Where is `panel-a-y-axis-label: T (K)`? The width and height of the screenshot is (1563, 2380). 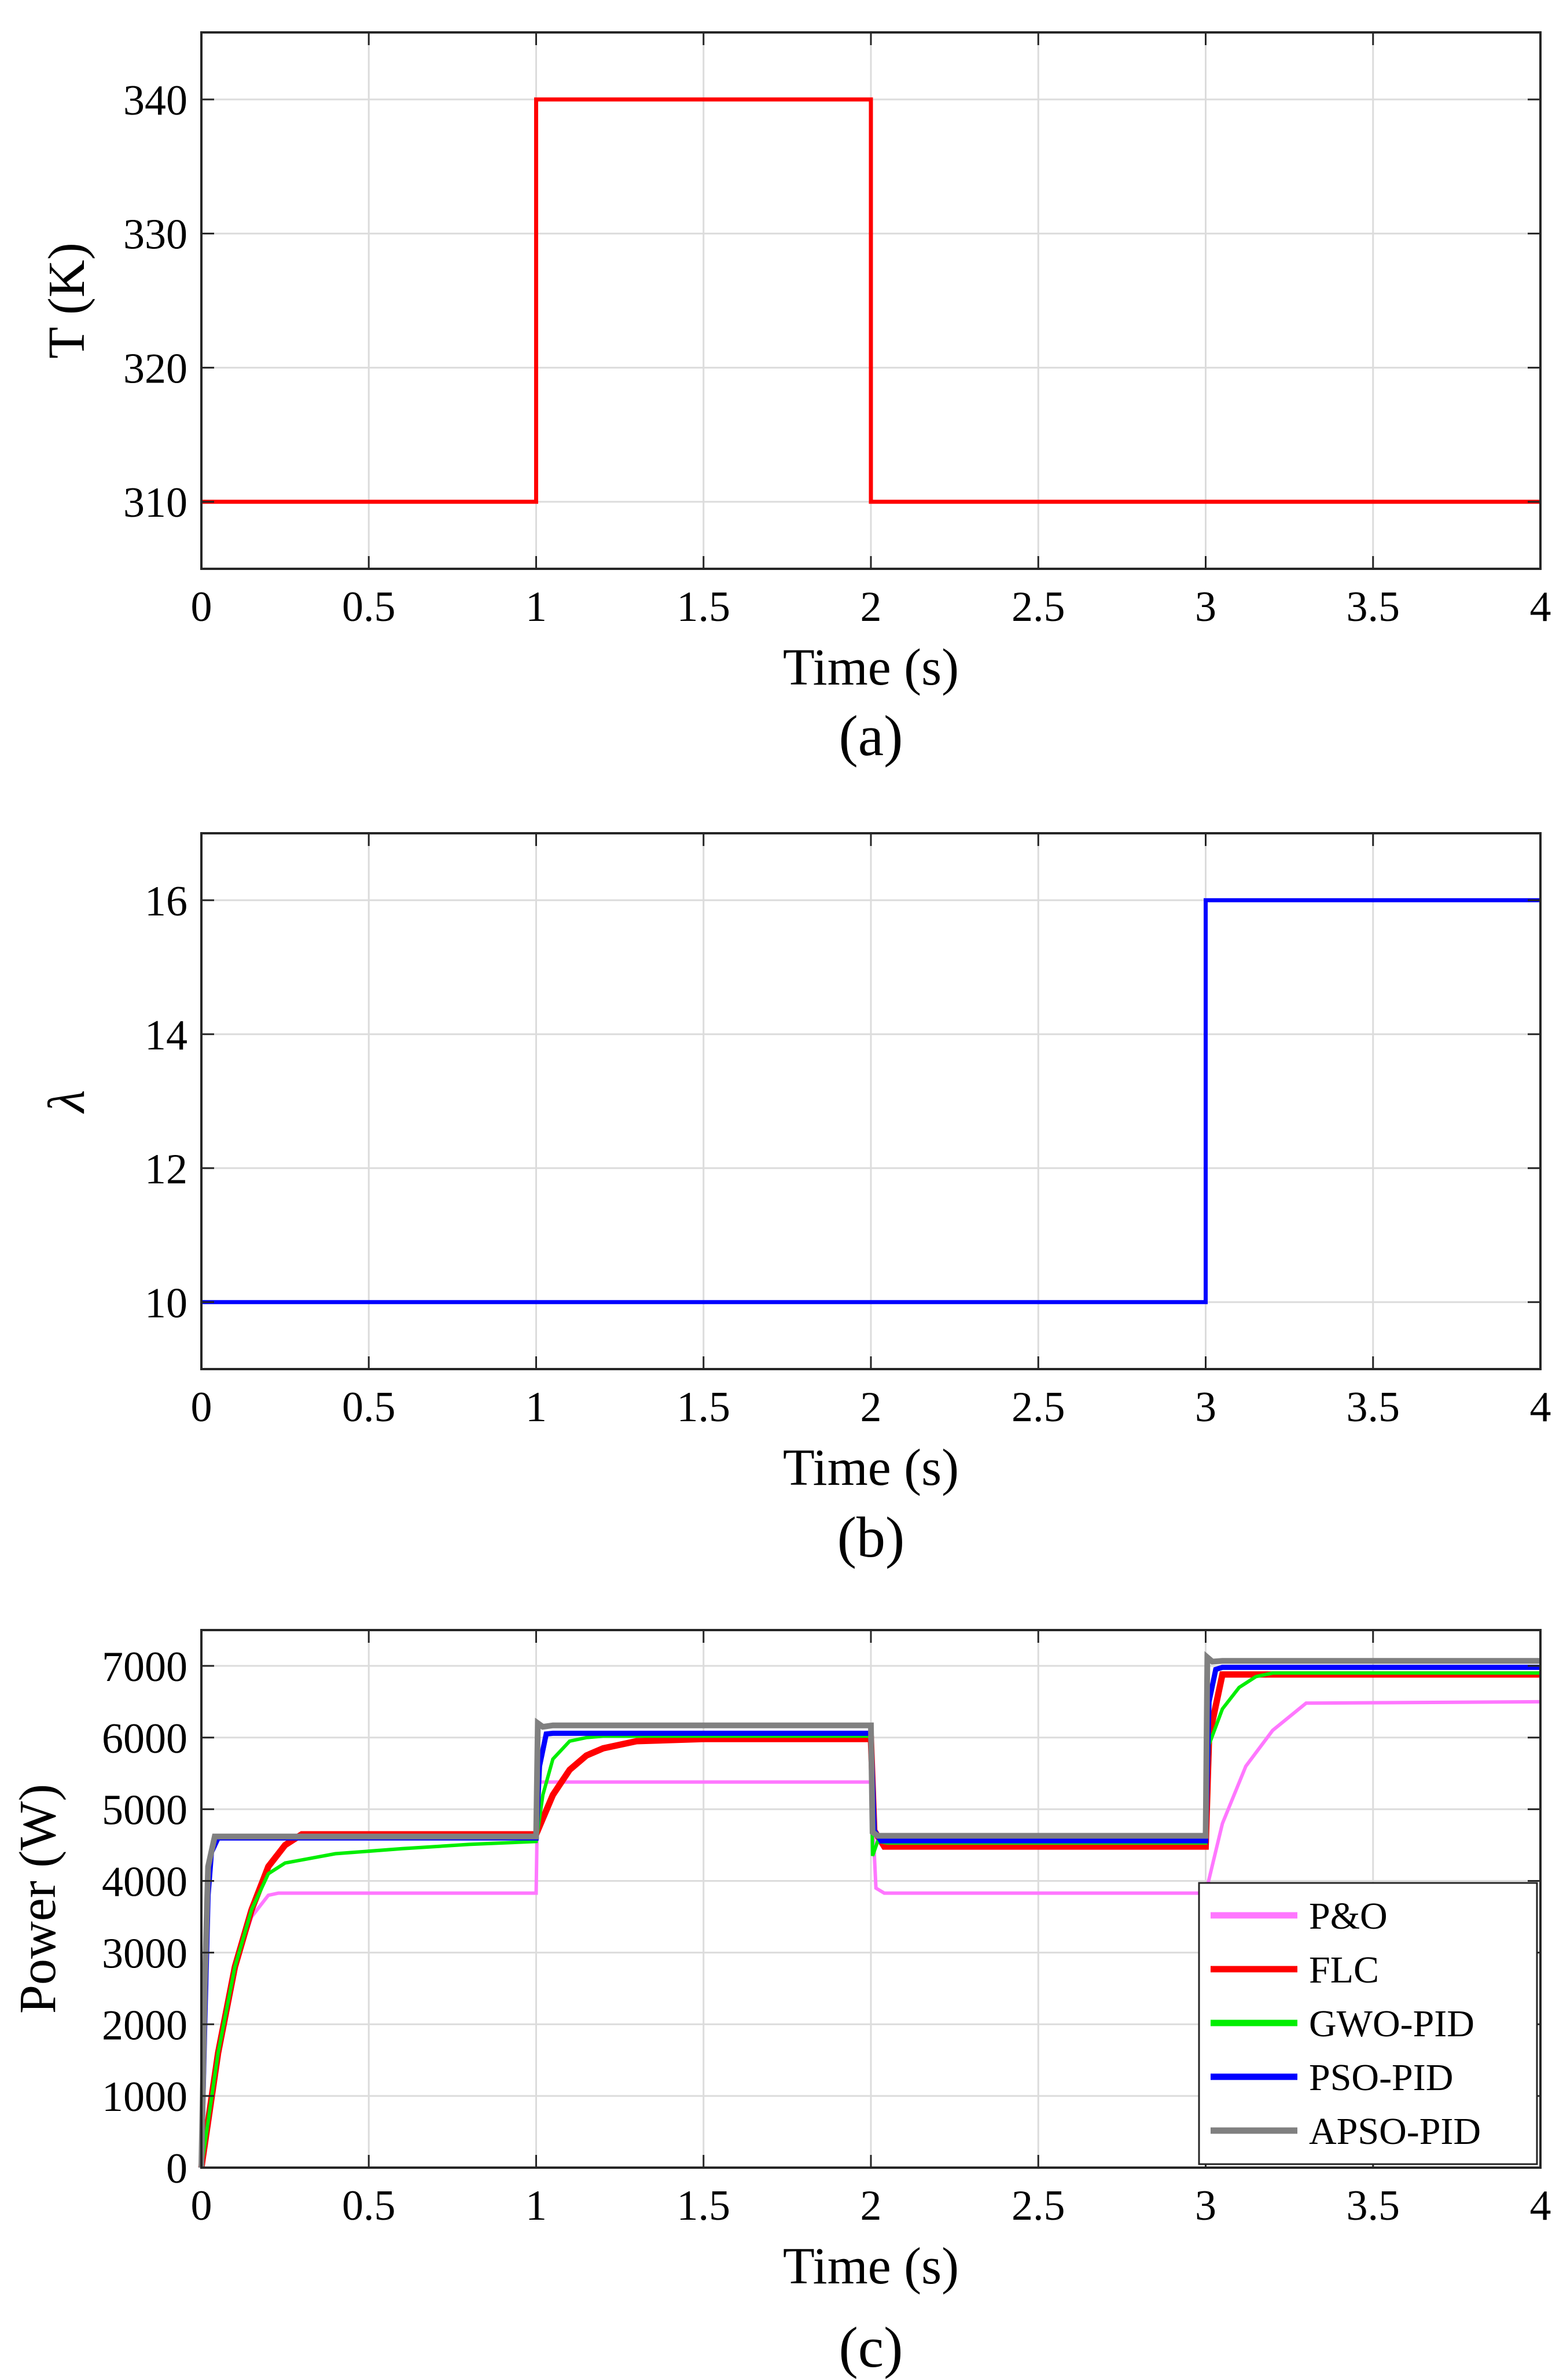
panel-a-y-axis-label: T (K) is located at coordinates (66, 300).